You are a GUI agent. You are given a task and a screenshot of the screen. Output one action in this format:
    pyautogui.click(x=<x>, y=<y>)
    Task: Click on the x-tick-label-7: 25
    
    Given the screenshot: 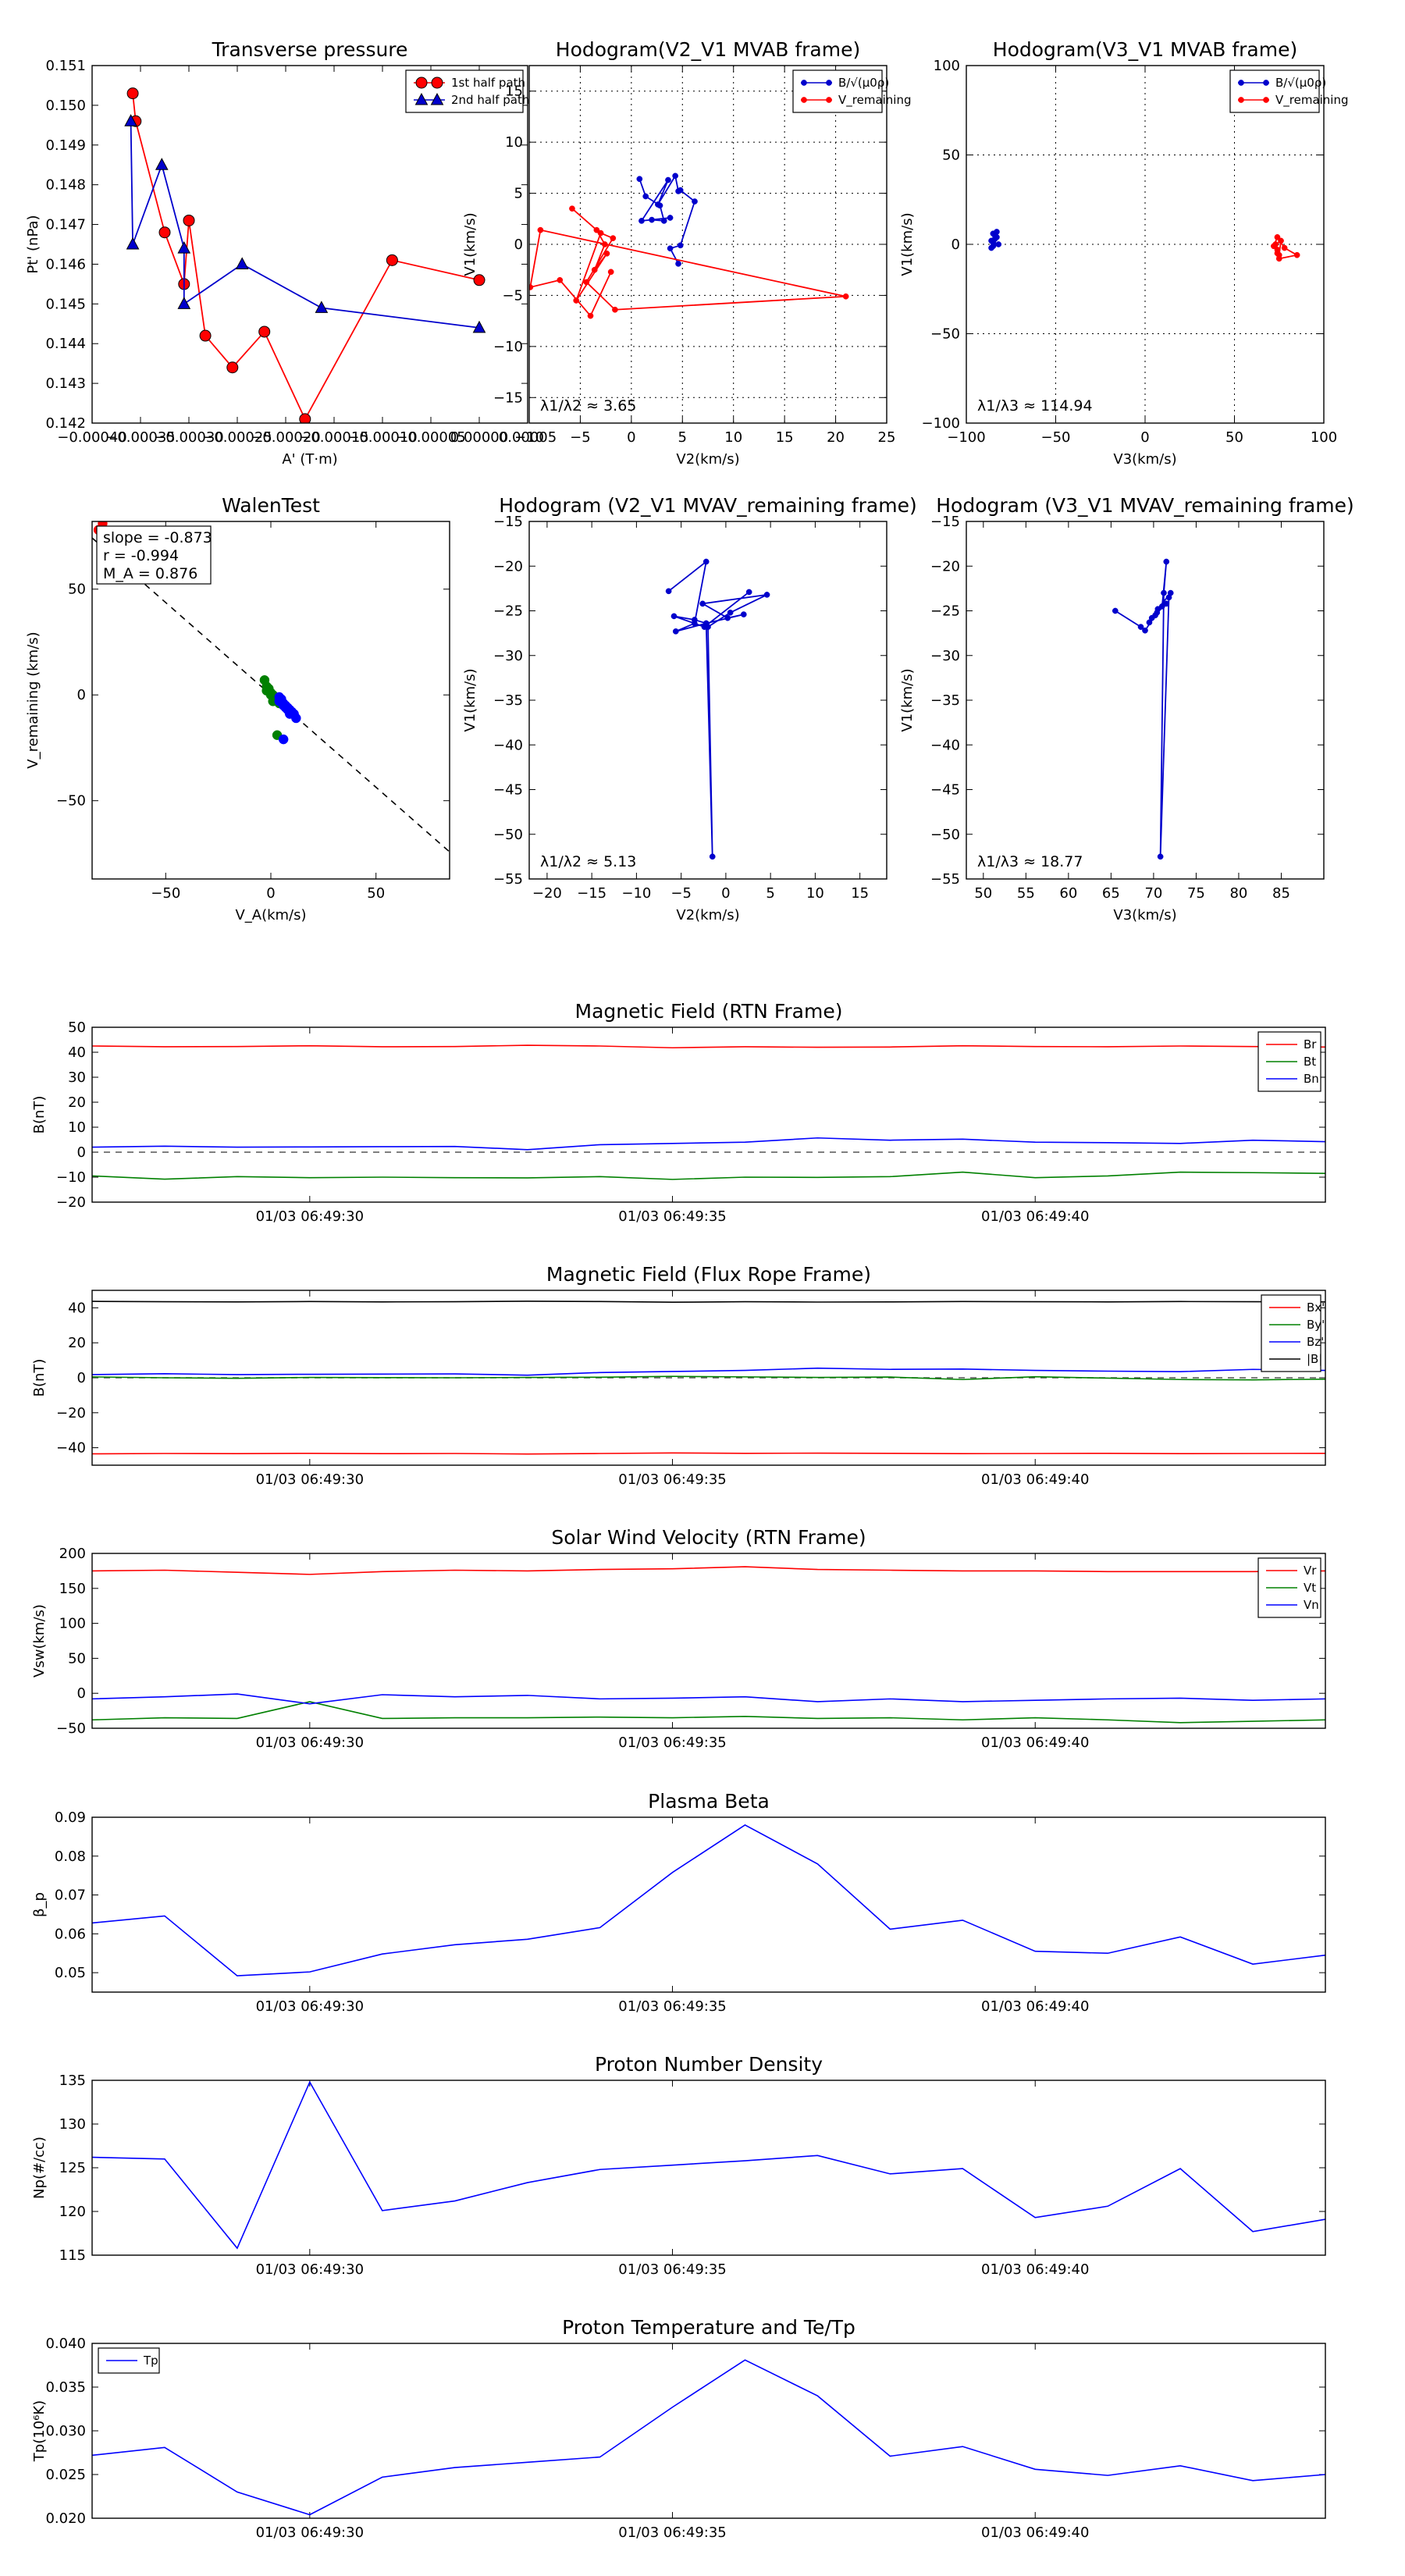 What is the action you would take?
    pyautogui.click(x=887, y=437)
    